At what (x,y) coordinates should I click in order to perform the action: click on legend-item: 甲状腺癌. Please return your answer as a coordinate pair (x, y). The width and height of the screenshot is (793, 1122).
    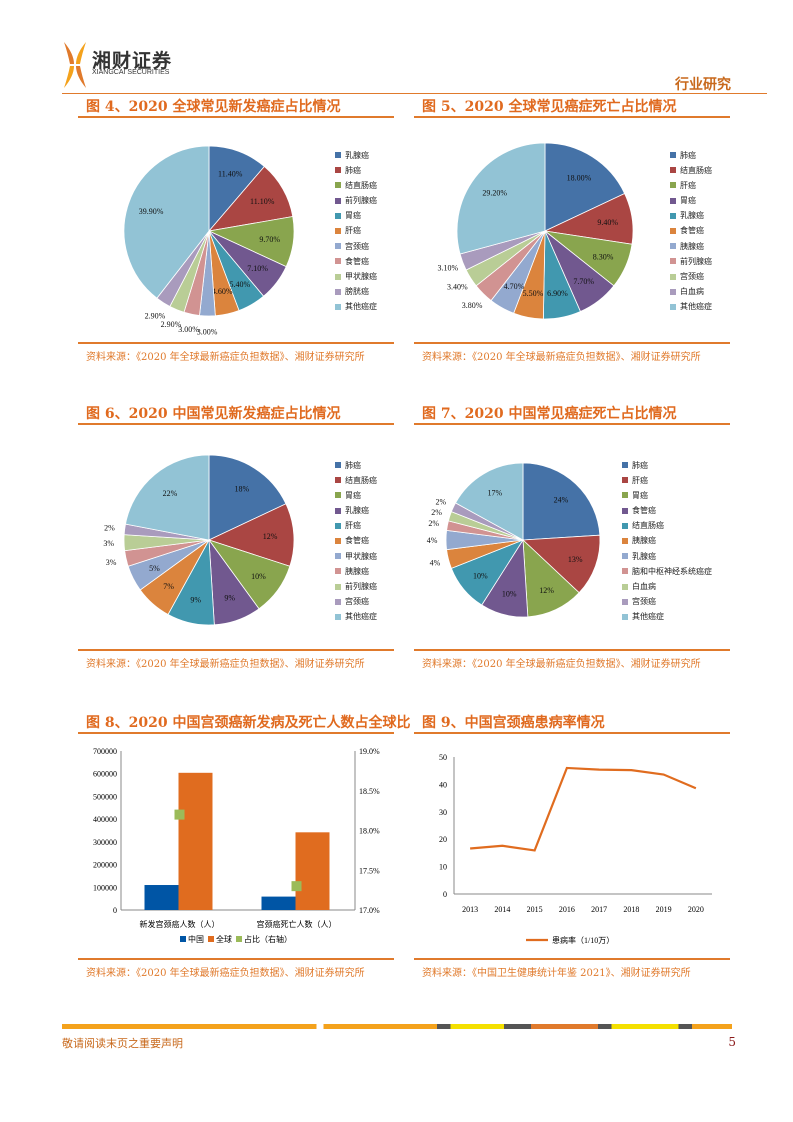
    Looking at the image, I should click on (356, 277).